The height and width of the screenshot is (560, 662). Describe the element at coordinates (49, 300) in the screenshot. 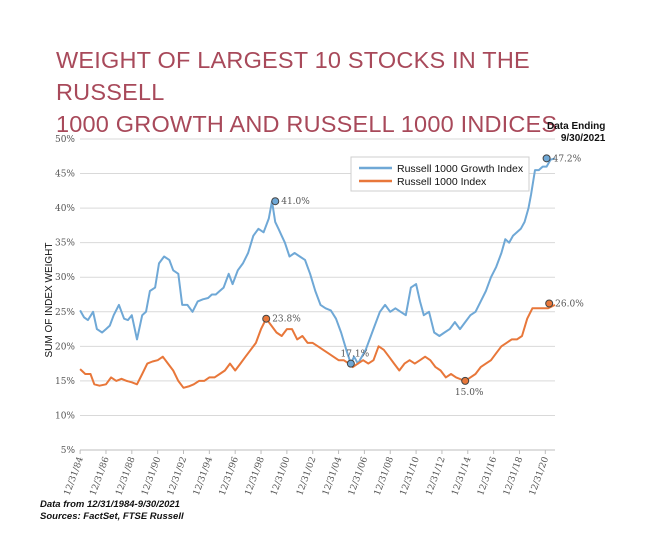

I see `y-axis-label: SUM OF INDEX WEIGHT` at that location.